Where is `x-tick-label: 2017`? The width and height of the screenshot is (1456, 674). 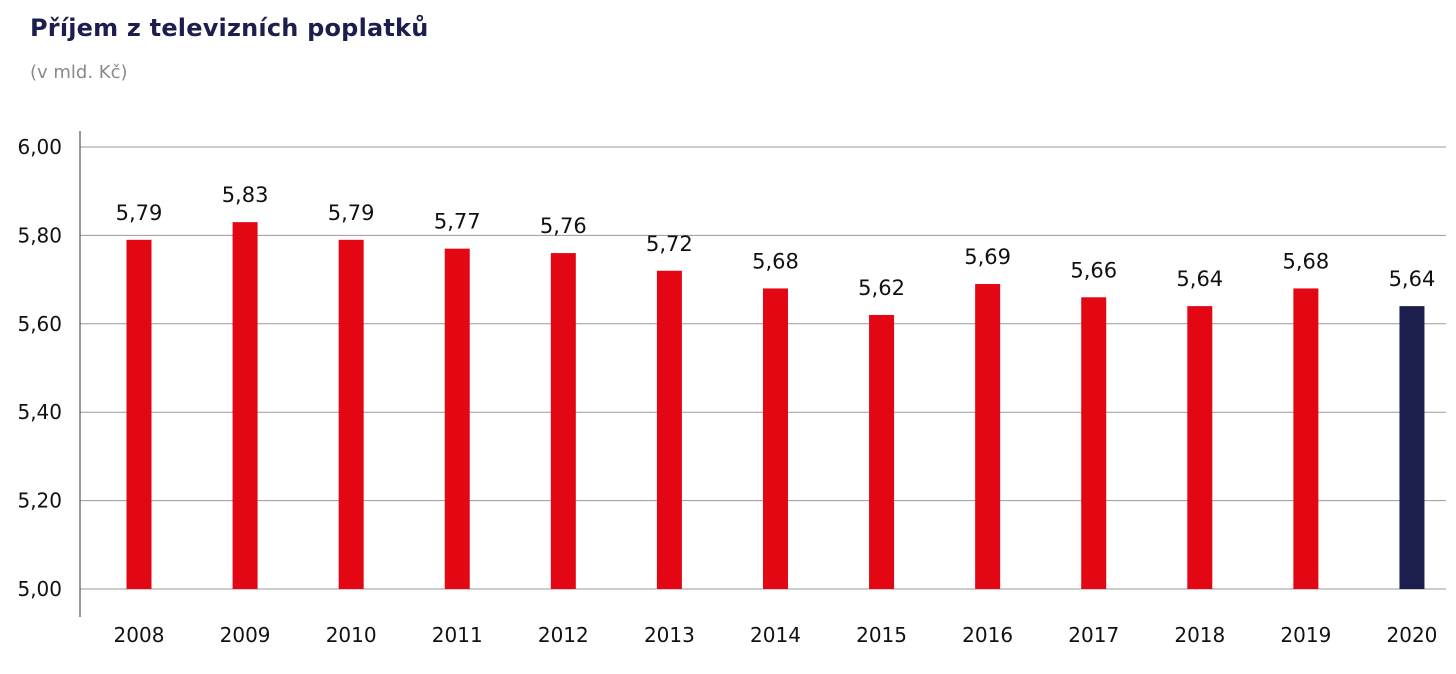
x-tick-label: 2017 is located at coordinates (1093, 635).